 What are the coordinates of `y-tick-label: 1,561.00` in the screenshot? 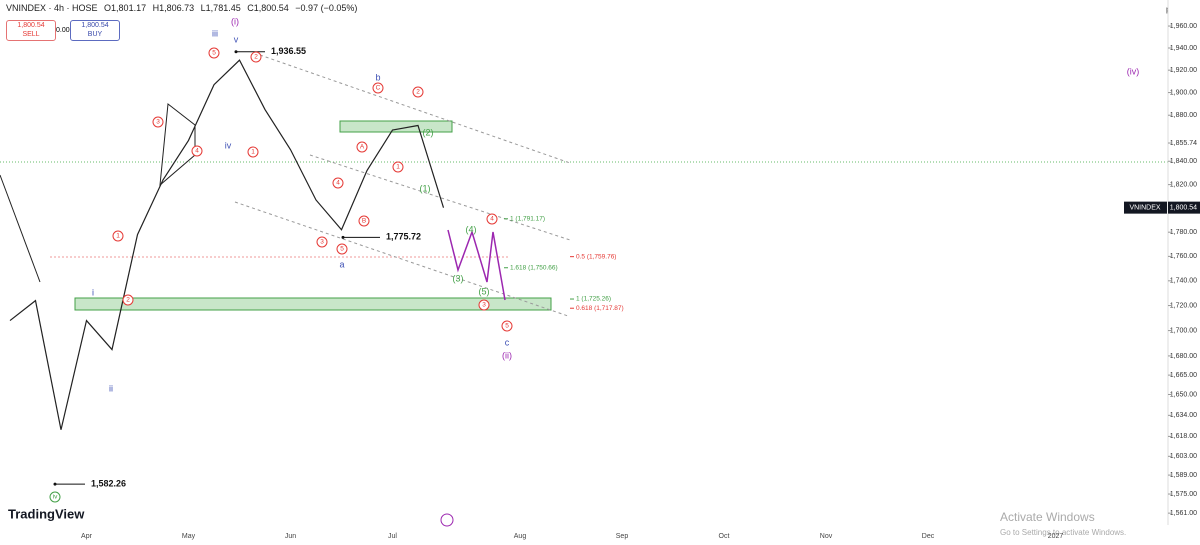 It's located at (1183, 513).